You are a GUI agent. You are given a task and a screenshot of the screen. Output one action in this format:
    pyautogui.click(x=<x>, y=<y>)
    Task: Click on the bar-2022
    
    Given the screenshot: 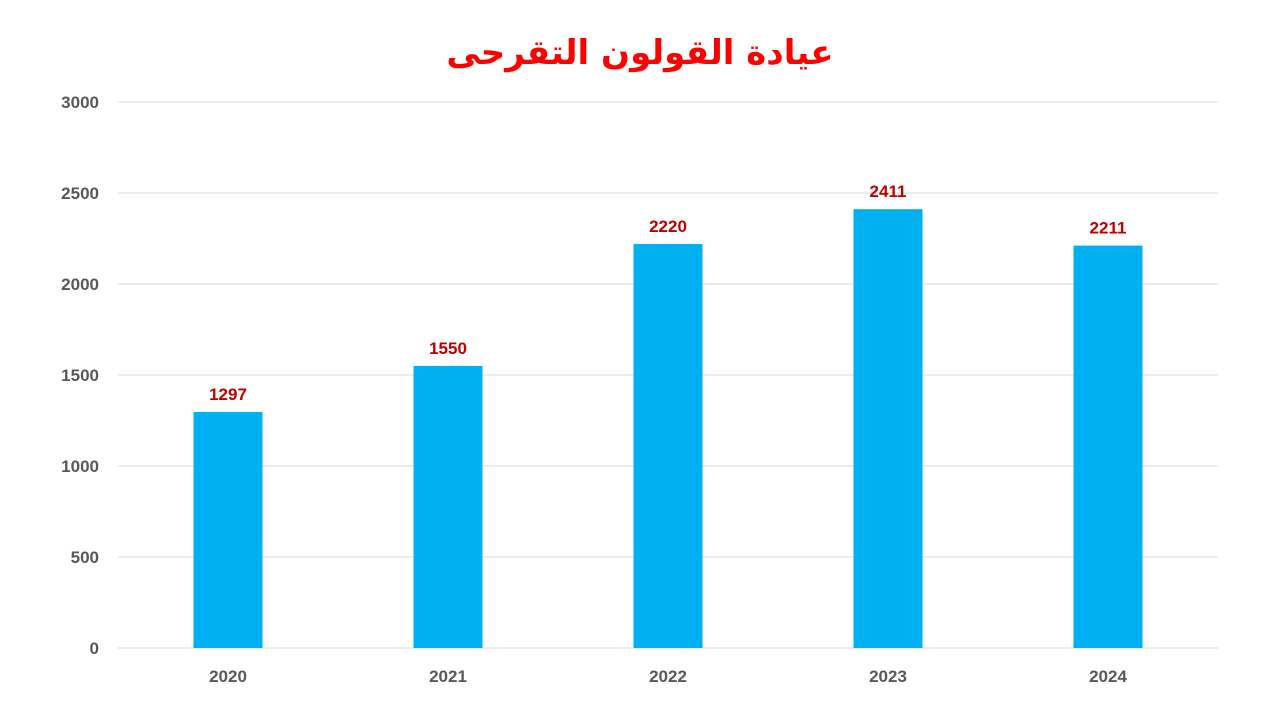 What is the action you would take?
    pyautogui.click(x=668, y=445)
    